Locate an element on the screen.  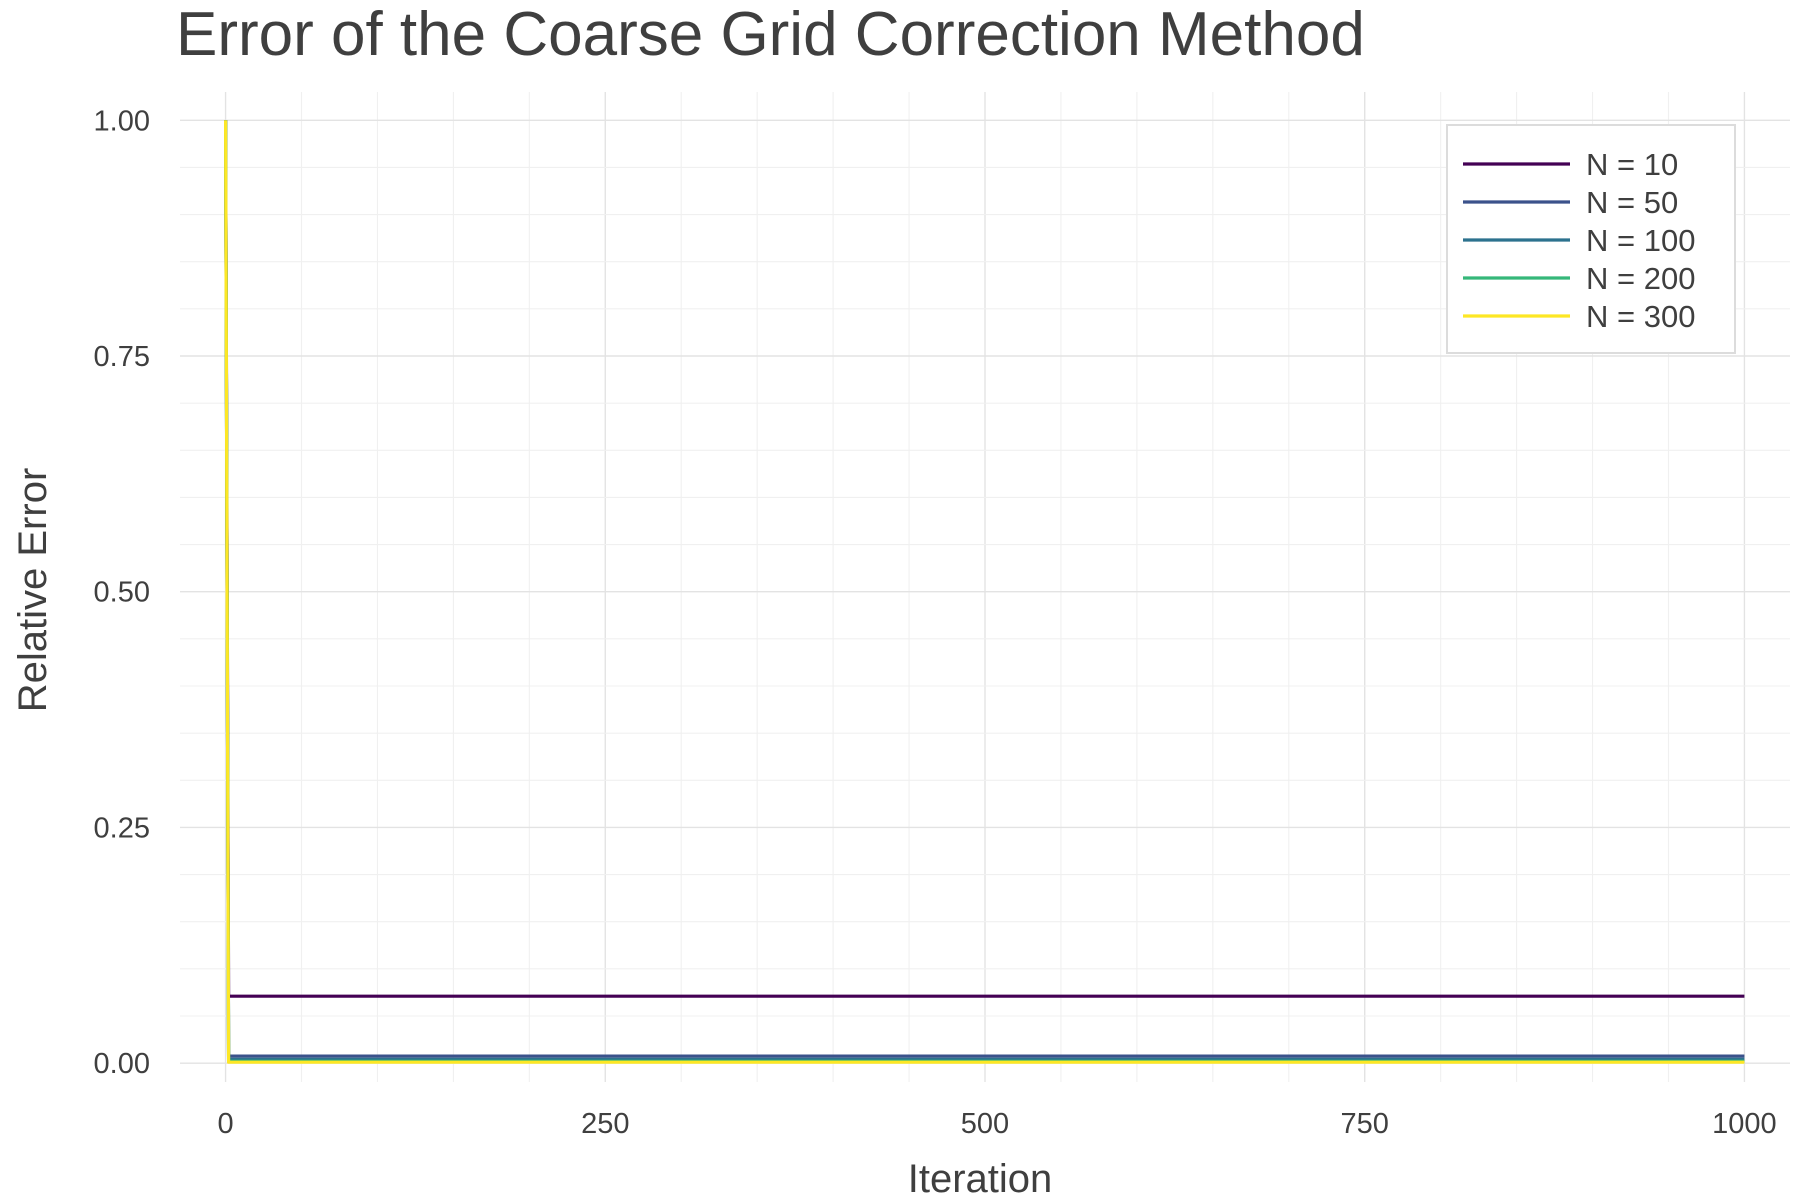
legend-label: N = 200 is located at coordinates (1640, 278).